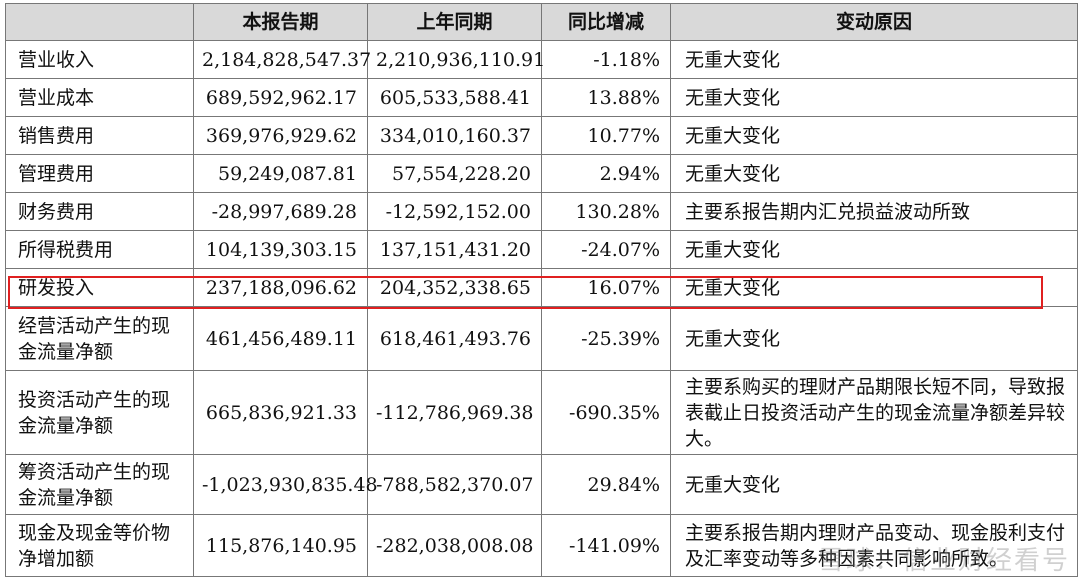  Describe the element at coordinates (454, 338) in the screenshot. I see `row-prior: 618,461,493.76` at that location.